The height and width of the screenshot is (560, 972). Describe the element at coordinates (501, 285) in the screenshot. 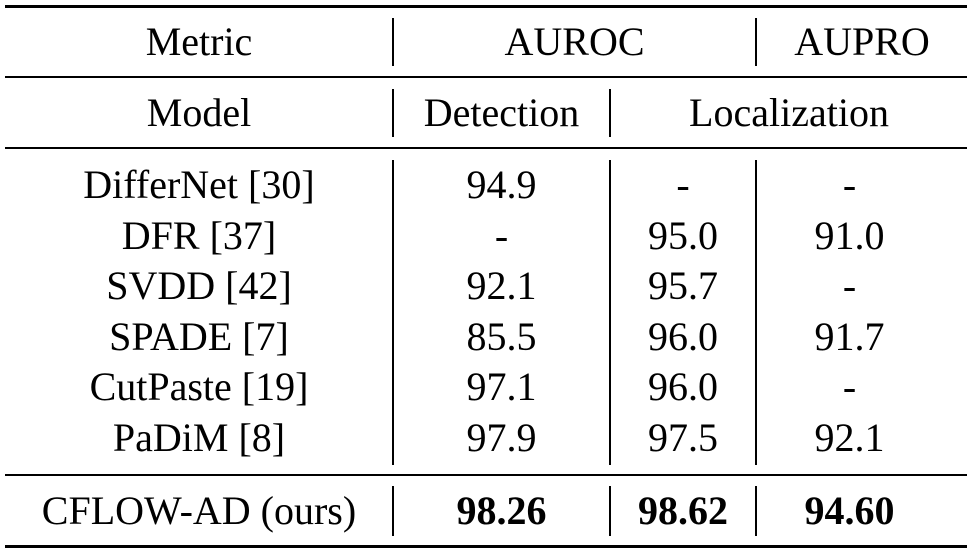

I see `detection-cell: 92.1` at that location.